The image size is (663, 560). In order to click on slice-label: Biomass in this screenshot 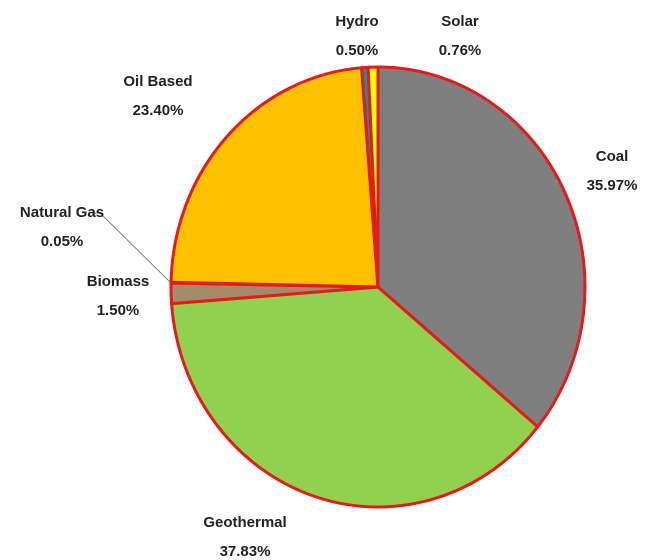, I will do `click(118, 281)`.